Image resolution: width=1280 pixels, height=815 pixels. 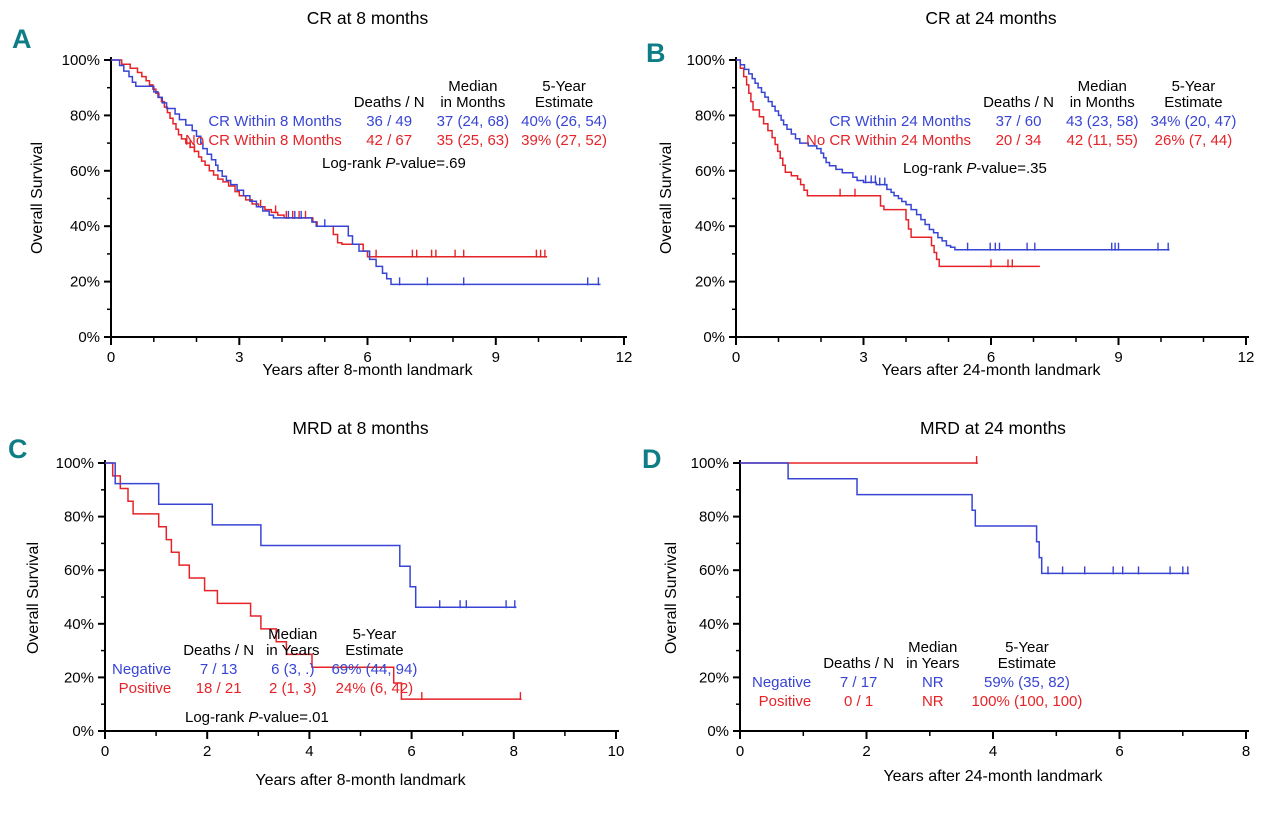 I want to click on stats-deaths-row2: 18 / 21, so click(x=218, y=688).